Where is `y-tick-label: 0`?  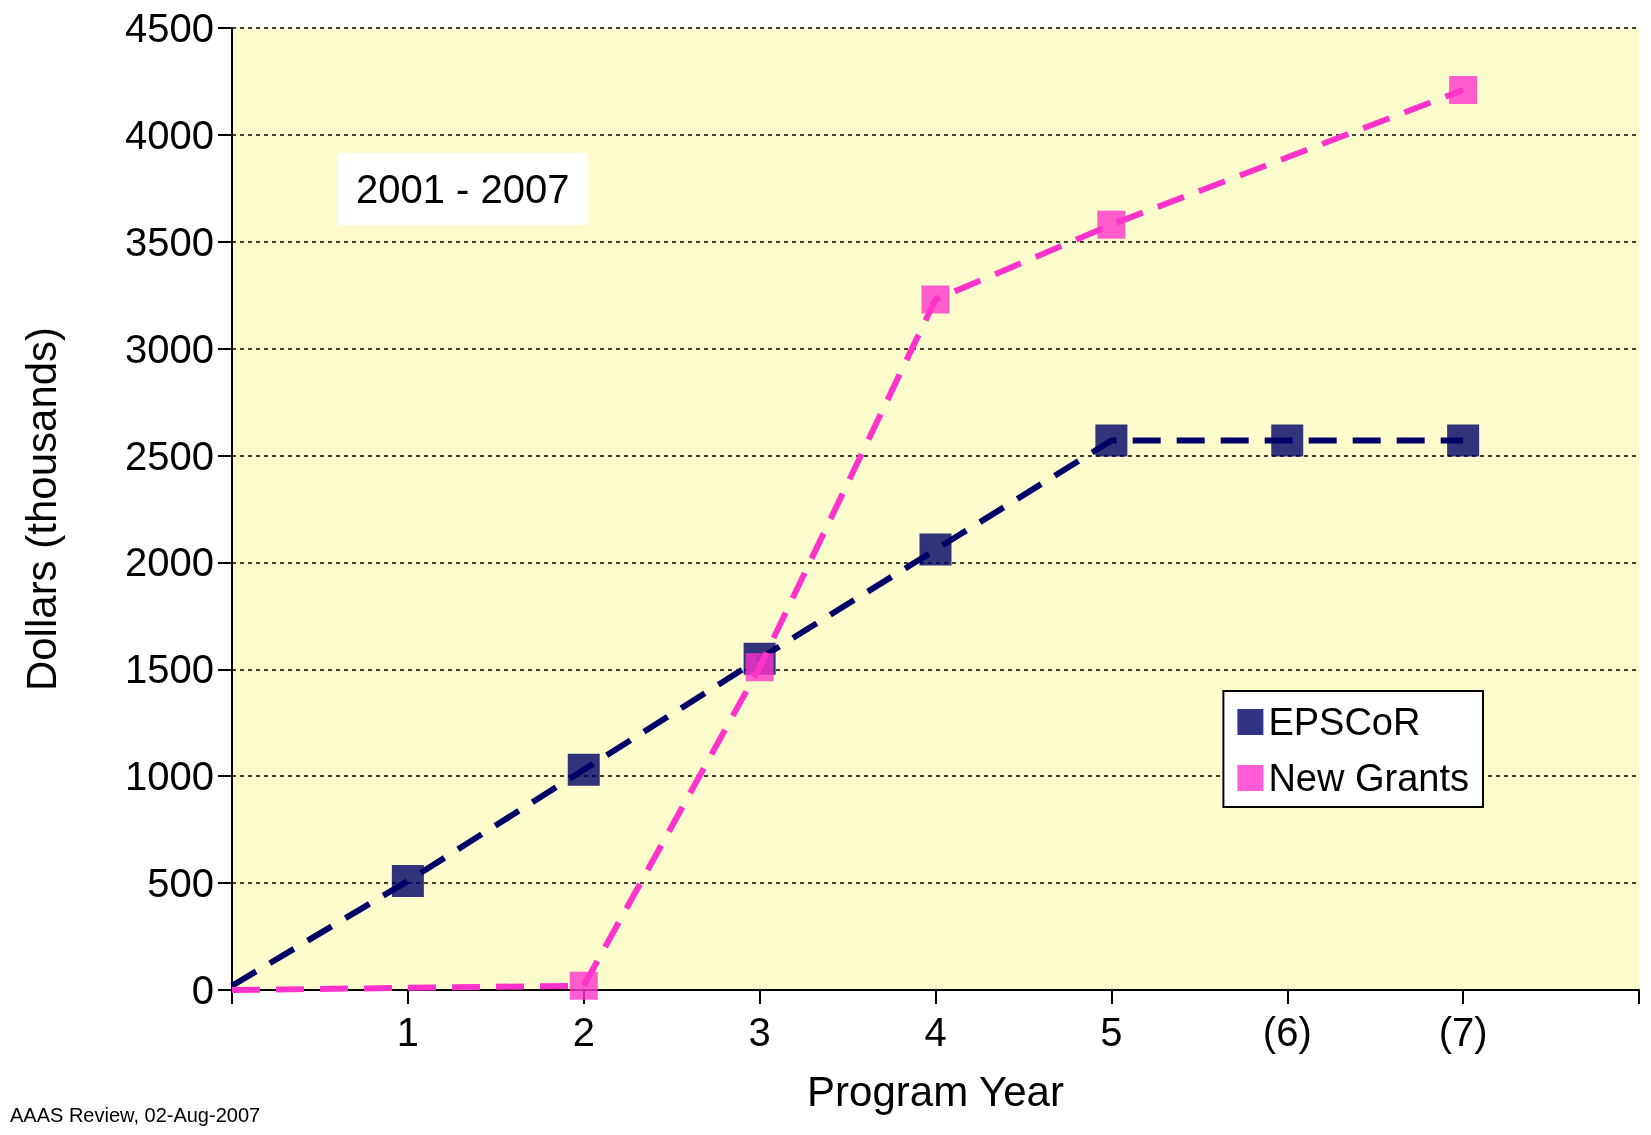 y-tick-label: 0 is located at coordinates (202, 990).